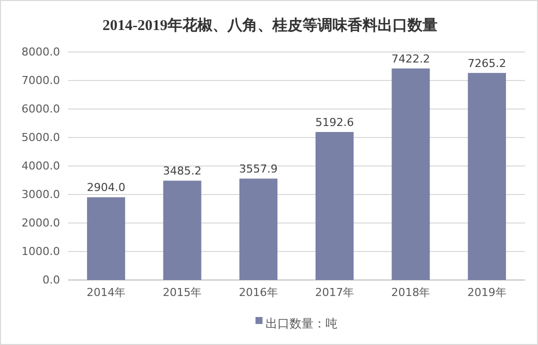 The width and height of the screenshot is (538, 345). I want to click on y-tick-label: 7000.0, so click(41, 81).